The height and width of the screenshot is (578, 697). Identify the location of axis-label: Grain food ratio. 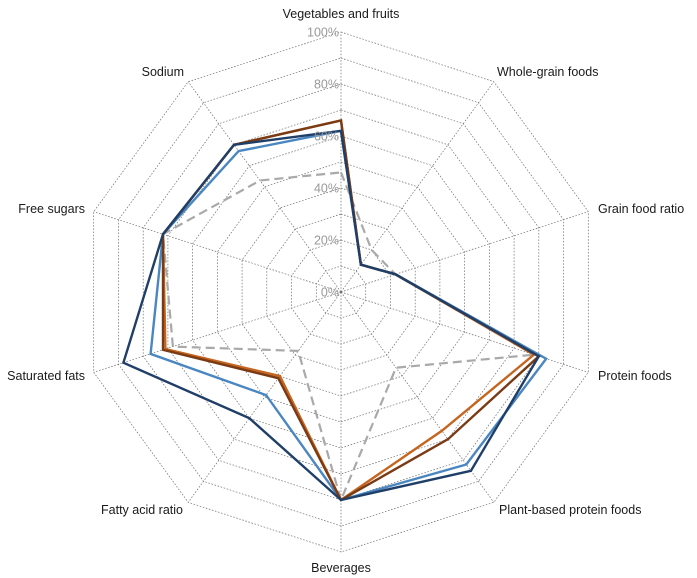
(641, 209).